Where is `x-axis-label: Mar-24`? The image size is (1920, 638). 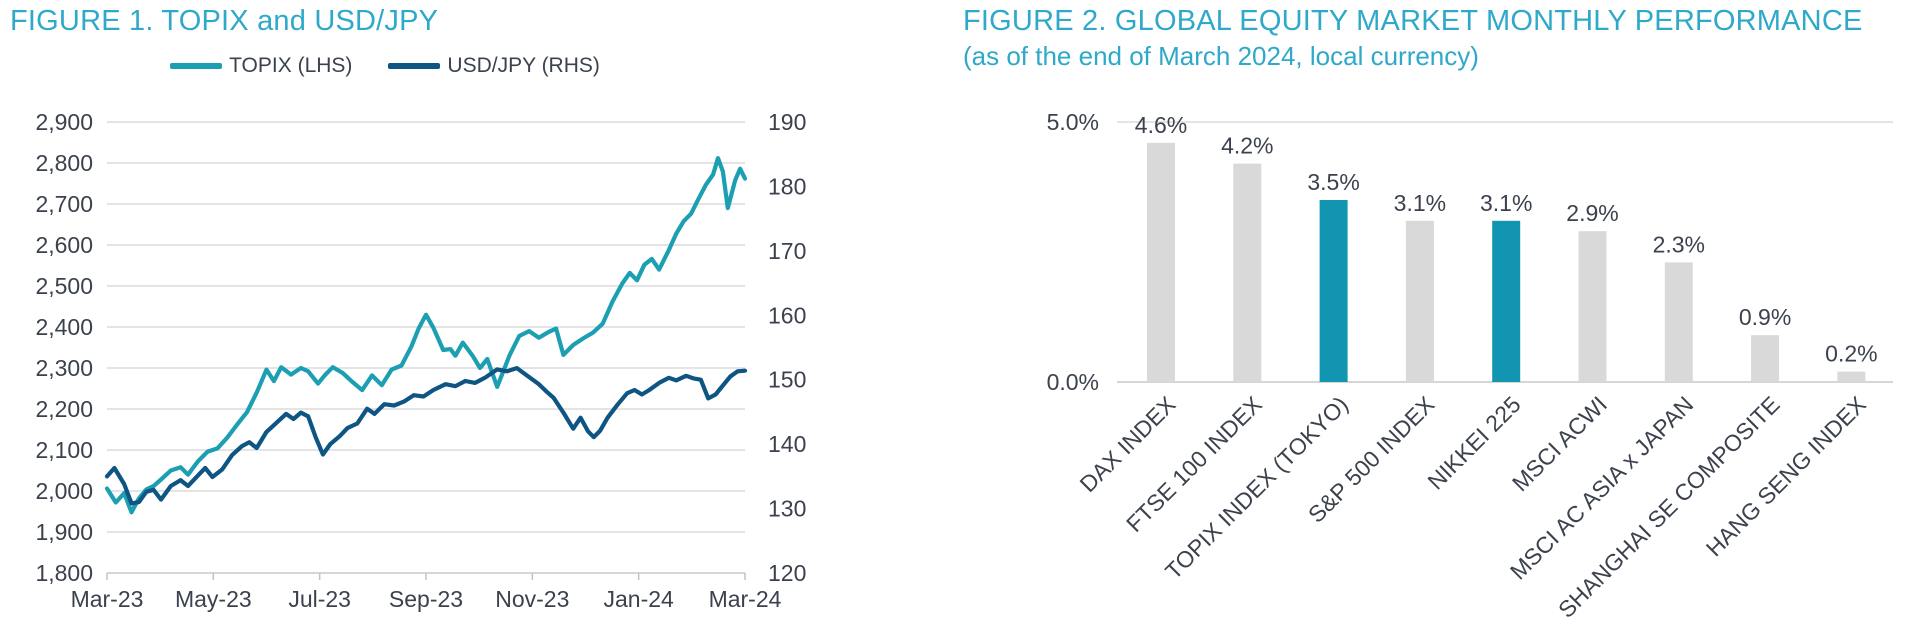
x-axis-label: Mar-24 is located at coordinates (745, 599).